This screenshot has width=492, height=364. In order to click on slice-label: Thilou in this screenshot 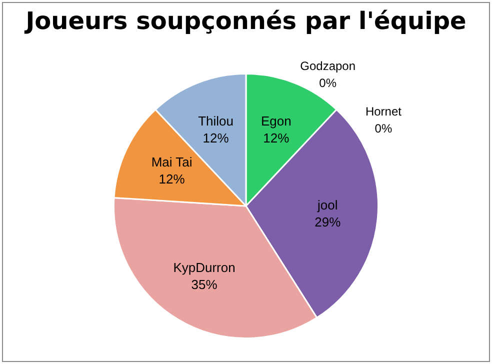, I will do `click(216, 120)`.